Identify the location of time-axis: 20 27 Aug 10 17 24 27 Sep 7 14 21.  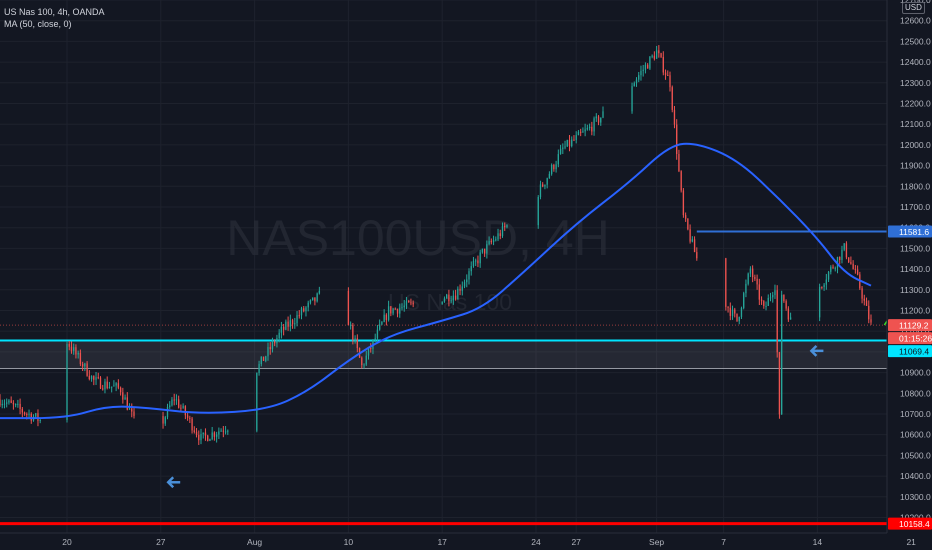
(466, 541).